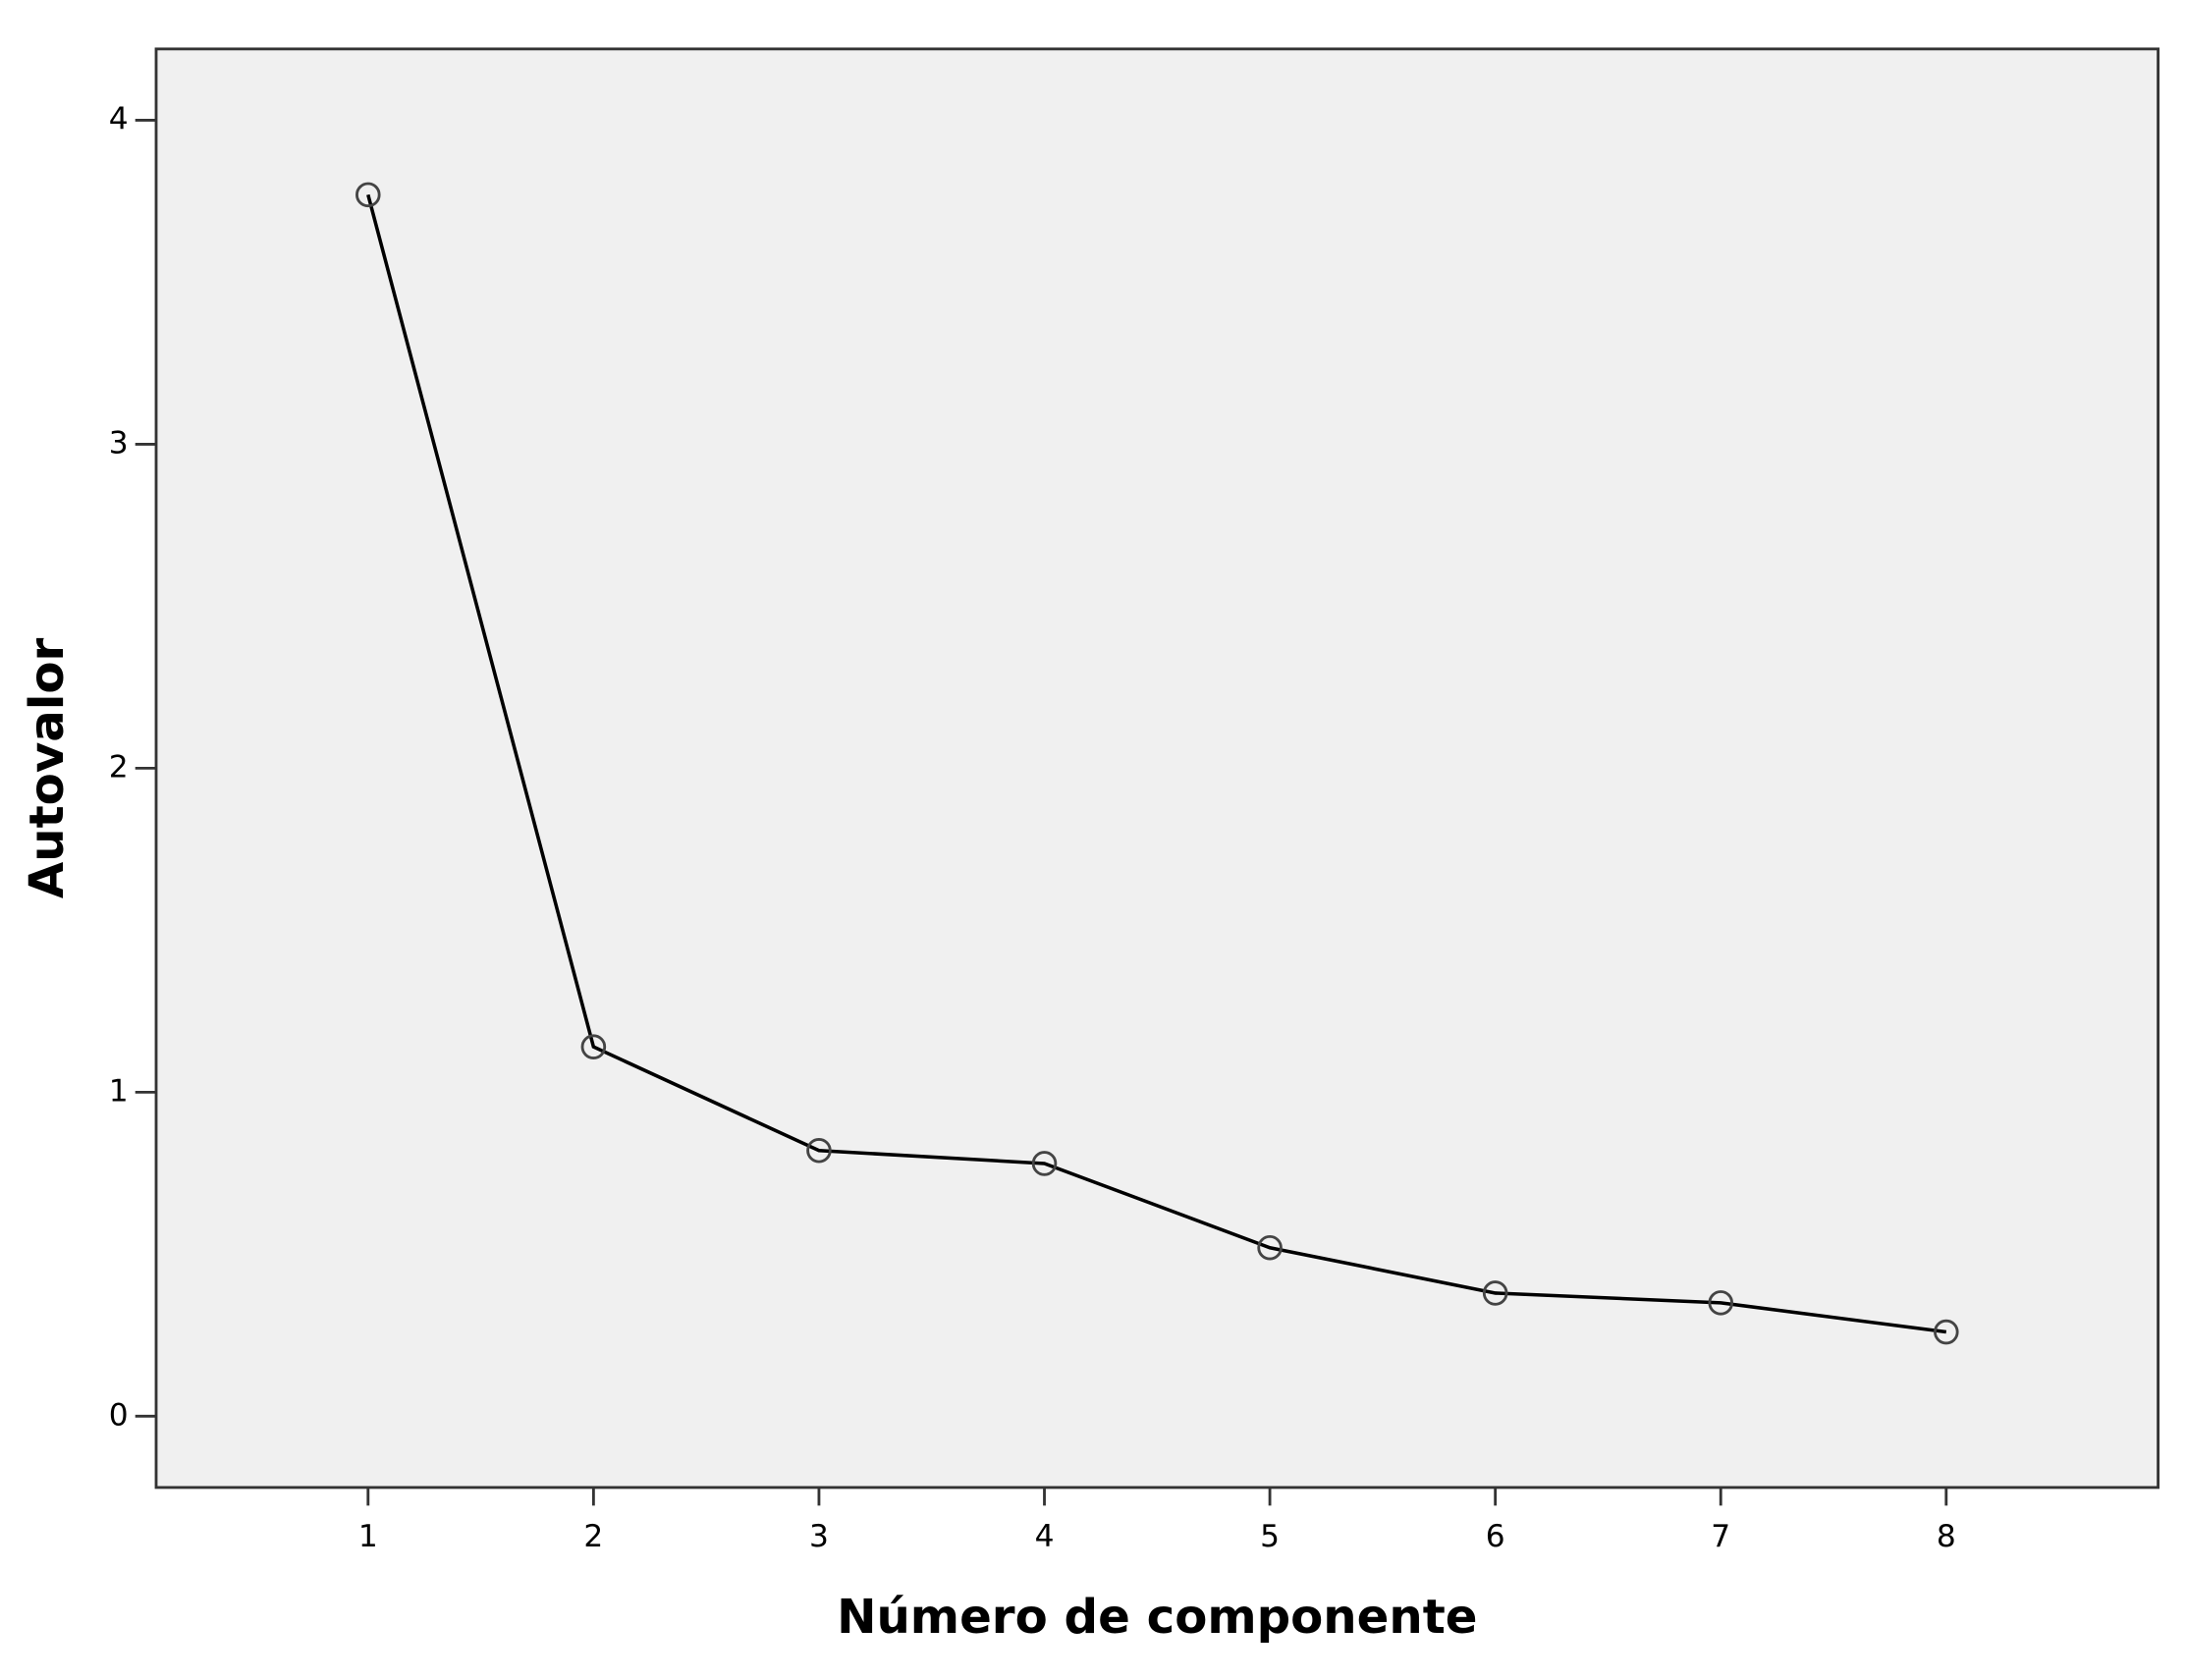 The width and height of the screenshot is (2186, 1680). Describe the element at coordinates (47, 767) in the screenshot. I see `y-axis-title: Autovalor` at that location.